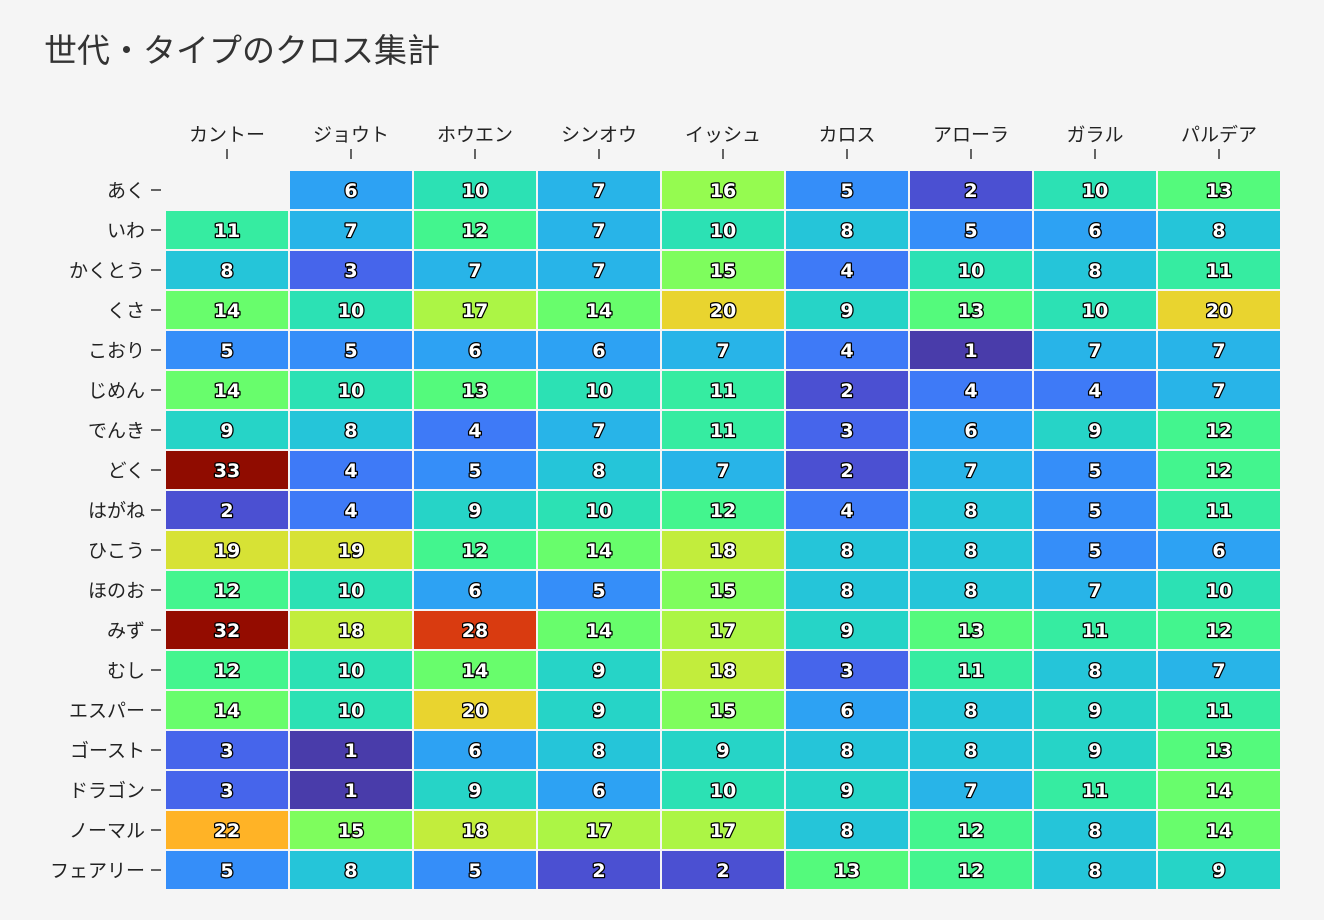 The height and width of the screenshot is (920, 1324). What do you see at coordinates (107, 751) in the screenshot?
I see `y-tick-label: ゴースト` at bounding box center [107, 751].